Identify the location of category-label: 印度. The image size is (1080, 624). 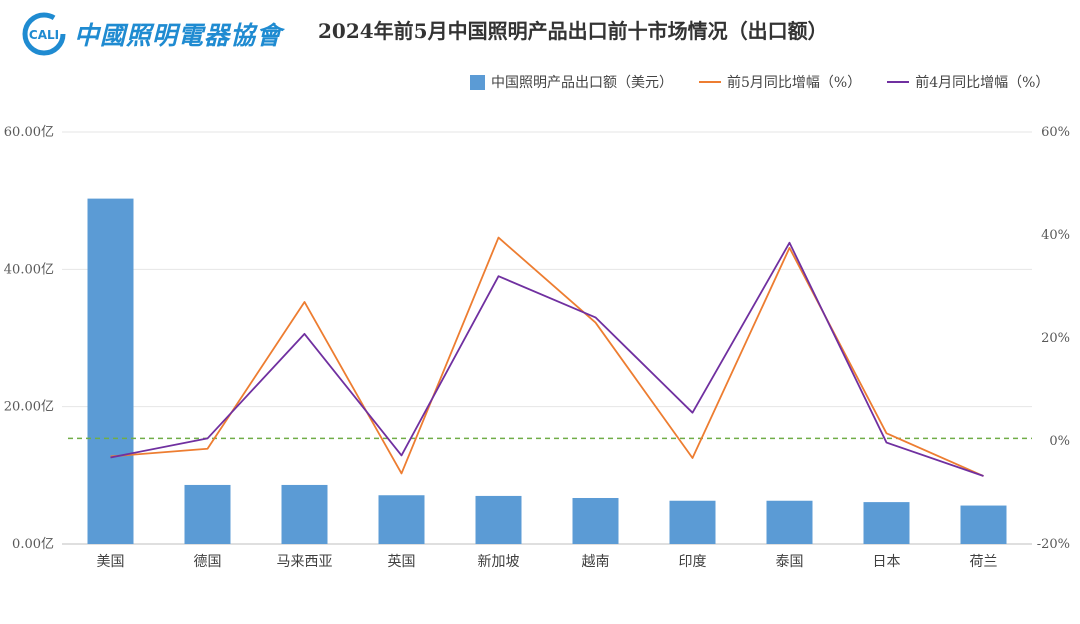
(693, 562).